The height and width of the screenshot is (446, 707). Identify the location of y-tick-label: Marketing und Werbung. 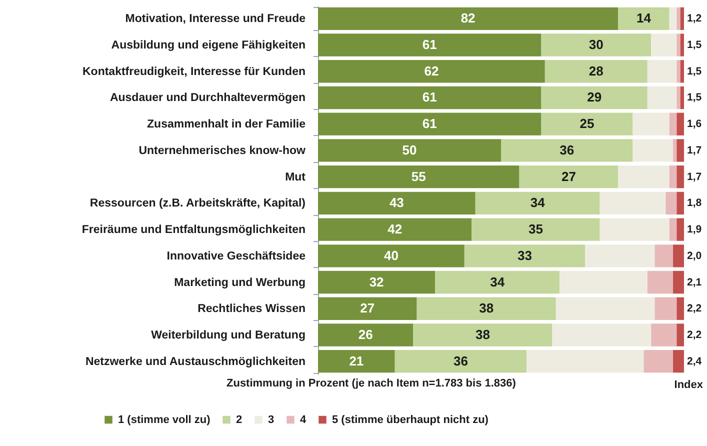
(240, 282).